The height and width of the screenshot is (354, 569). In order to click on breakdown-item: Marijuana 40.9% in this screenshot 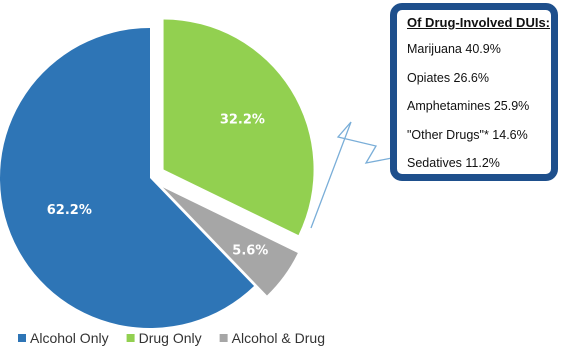, I will do `click(454, 49)`.